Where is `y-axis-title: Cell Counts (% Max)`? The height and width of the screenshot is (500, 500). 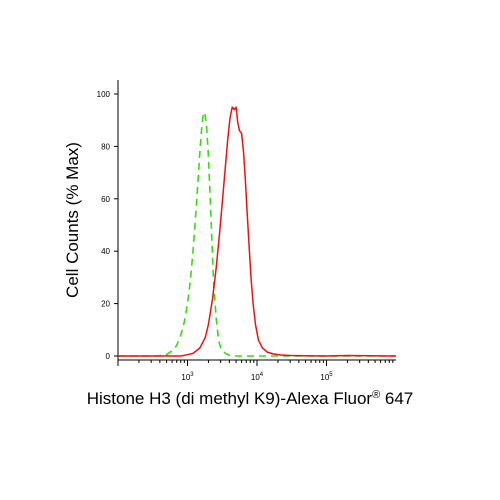
y-axis-title: Cell Counts (% Max) is located at coordinates (72, 220).